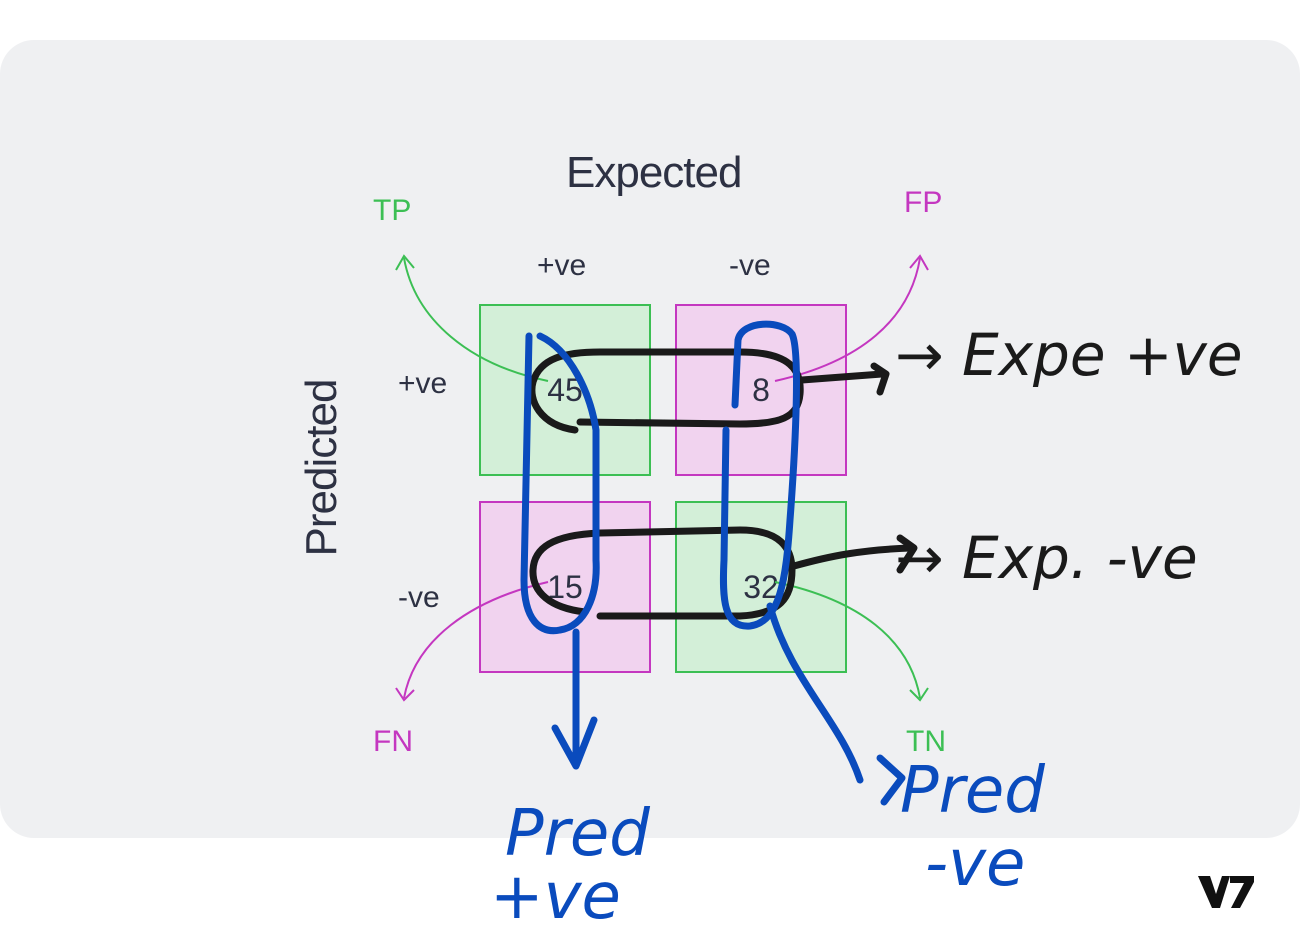 The height and width of the screenshot is (952, 1300). What do you see at coordinates (654, 172) in the screenshot?
I see `diagram-title: Expected` at bounding box center [654, 172].